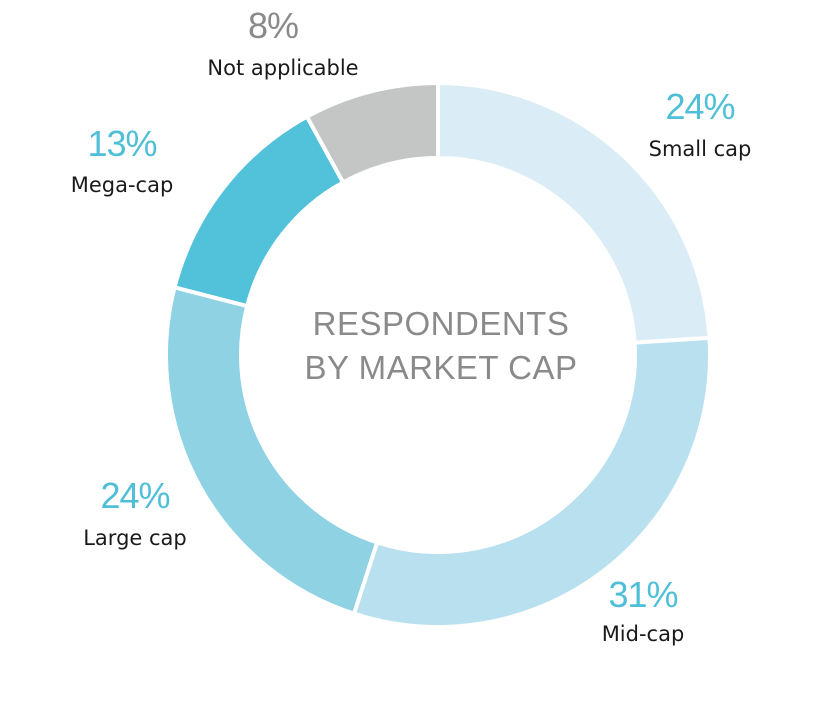 This screenshot has height=708, width=830. I want to click on data-label-large-cap: 24%, so click(134, 495).